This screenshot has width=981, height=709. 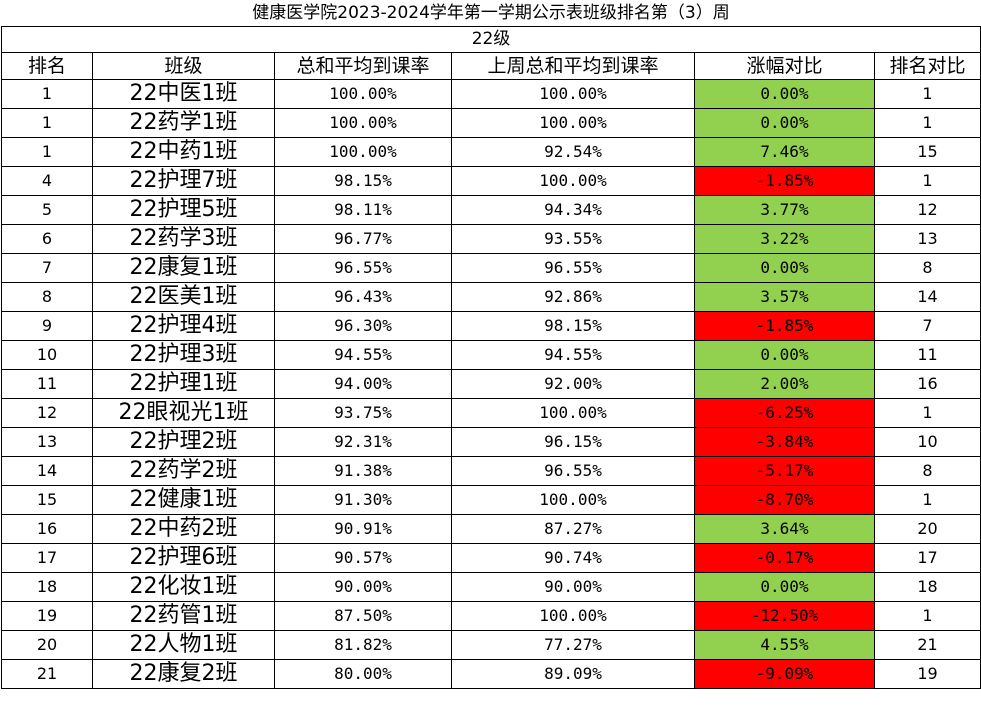 What do you see at coordinates (363, 239) in the screenshot?
I see `rate-cell: 96.77%` at bounding box center [363, 239].